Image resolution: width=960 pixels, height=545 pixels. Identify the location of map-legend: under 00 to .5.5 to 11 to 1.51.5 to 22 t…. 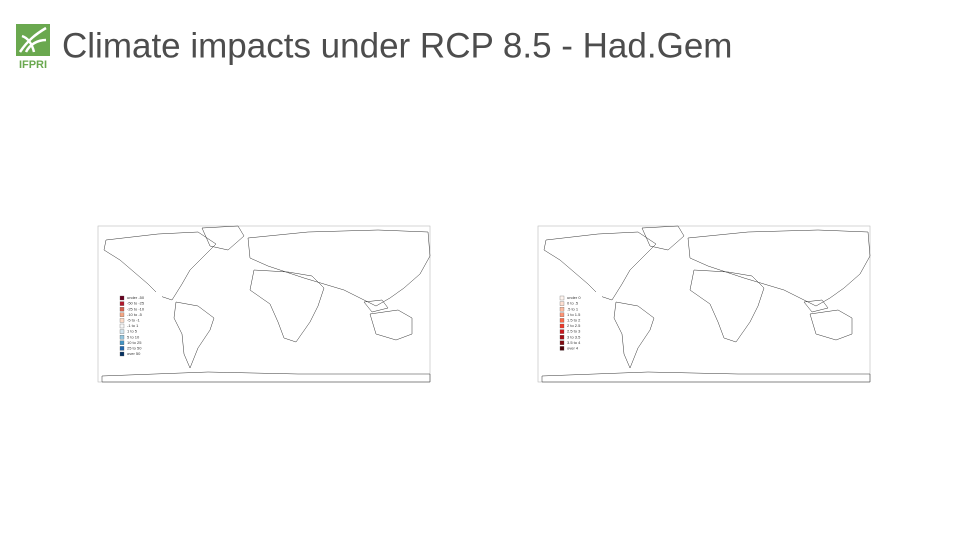
(579, 323).